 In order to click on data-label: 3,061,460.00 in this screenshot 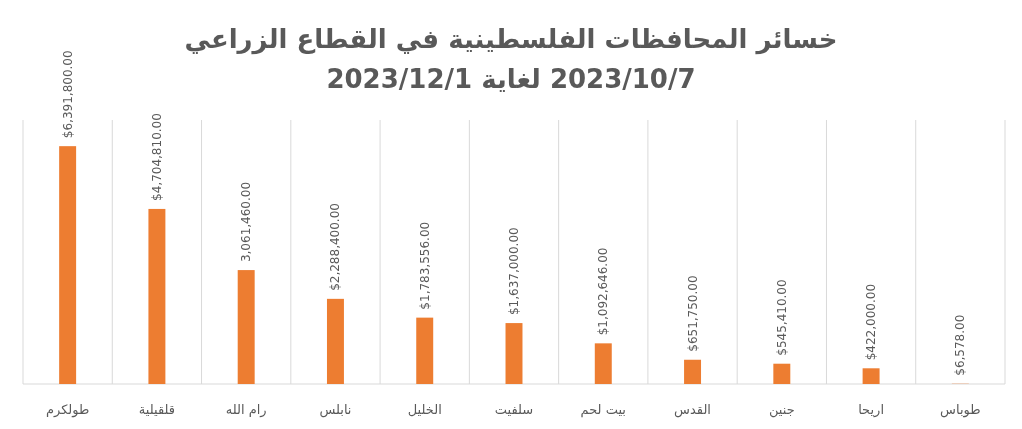, I will do `click(246, 222)`.